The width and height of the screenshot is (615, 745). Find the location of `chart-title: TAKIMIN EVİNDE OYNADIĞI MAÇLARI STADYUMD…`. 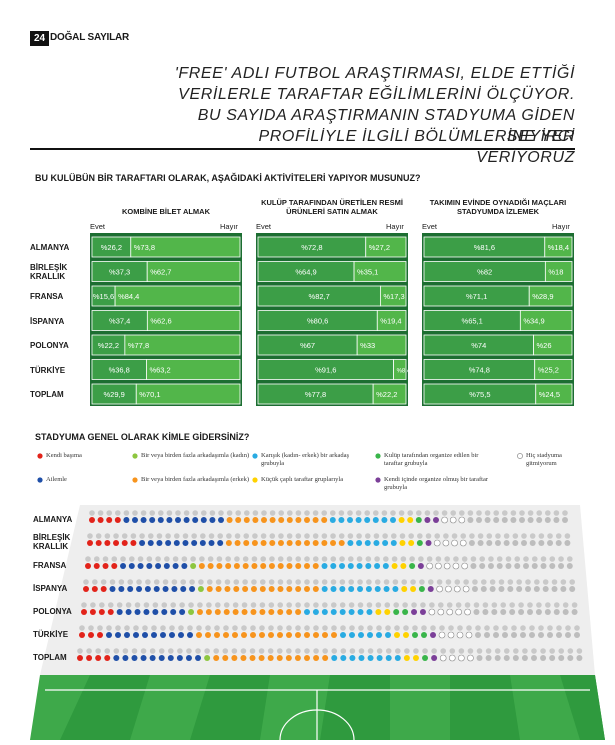

chart-title: TAKIMIN EVİNDE OYNADIĞI MAÇLARI STADYUMD… is located at coordinates (498, 207).